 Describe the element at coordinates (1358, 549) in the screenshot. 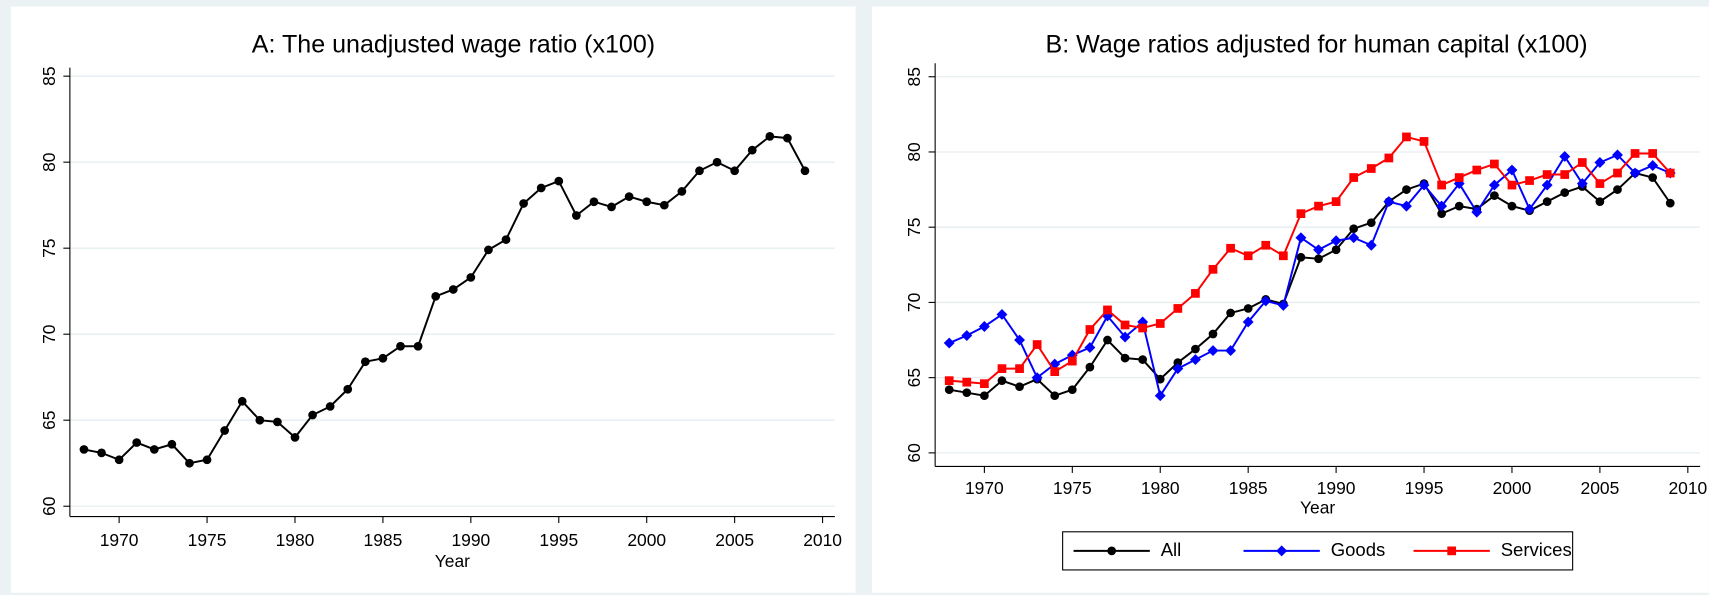

I see `legend-label: Goods` at that location.